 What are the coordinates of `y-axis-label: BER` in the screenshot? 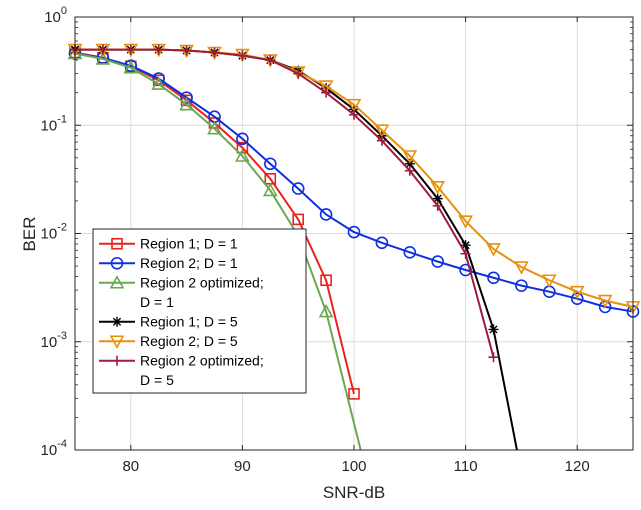 It's located at (29, 234).